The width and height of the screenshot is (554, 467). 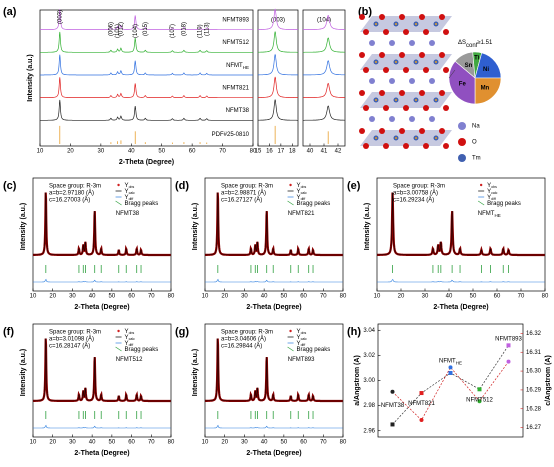 I want to click on sample-label: NFMT38, so click(x=393, y=405).